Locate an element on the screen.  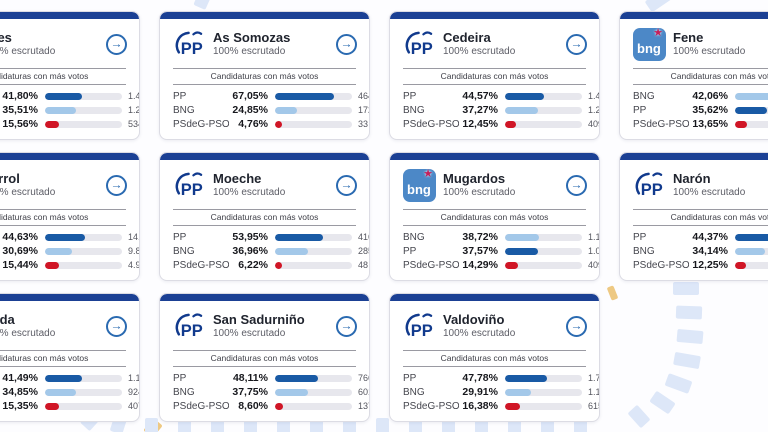
result-row: BNG 30,69% 9.883 is located at coordinates (69, 251).